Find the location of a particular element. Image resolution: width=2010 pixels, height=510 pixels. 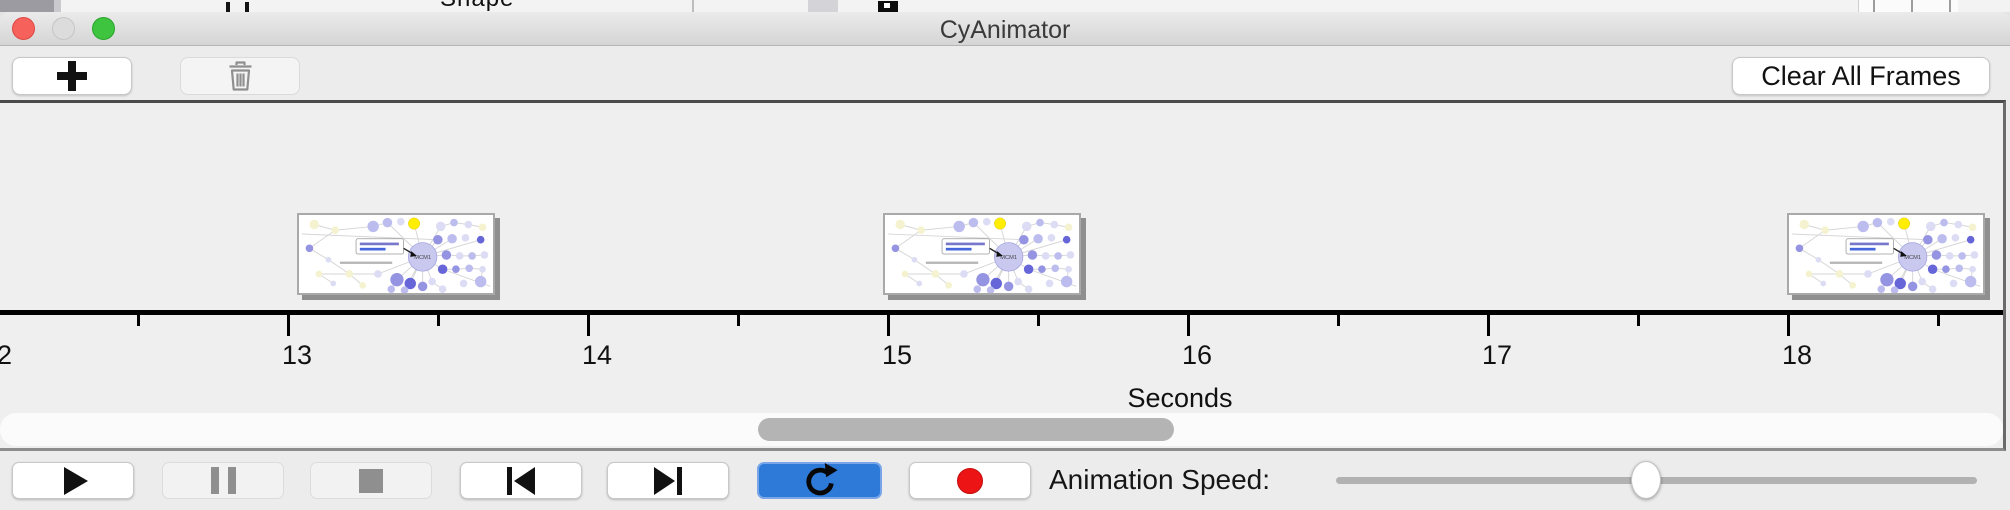

background-app-strip: Shape is located at coordinates (1005, 6).